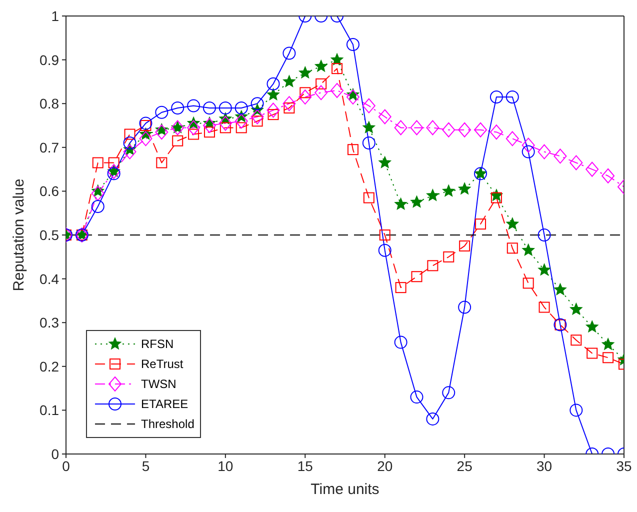 The height and width of the screenshot is (512, 637). I want to click on x-tick-label: 35, so click(624, 466).